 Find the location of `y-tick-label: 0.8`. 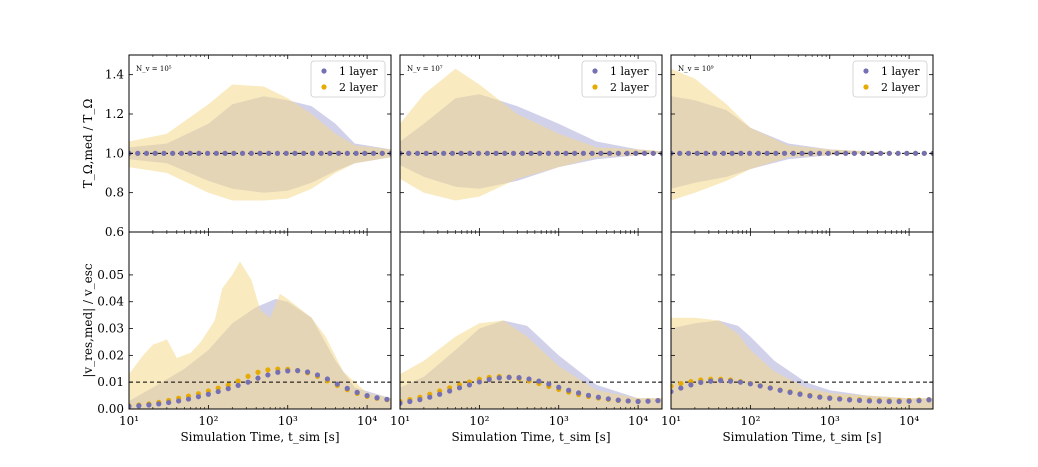

y-tick-label: 0.8 is located at coordinates (114, 193).